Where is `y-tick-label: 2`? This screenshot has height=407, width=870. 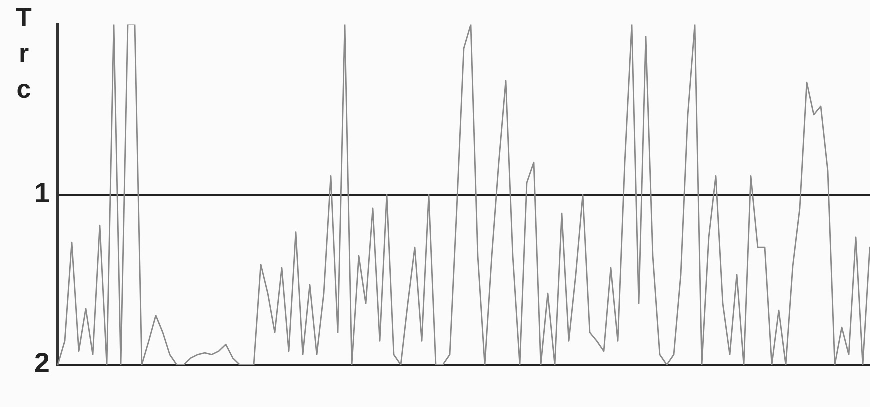
y-tick-label: 2 is located at coordinates (42, 363).